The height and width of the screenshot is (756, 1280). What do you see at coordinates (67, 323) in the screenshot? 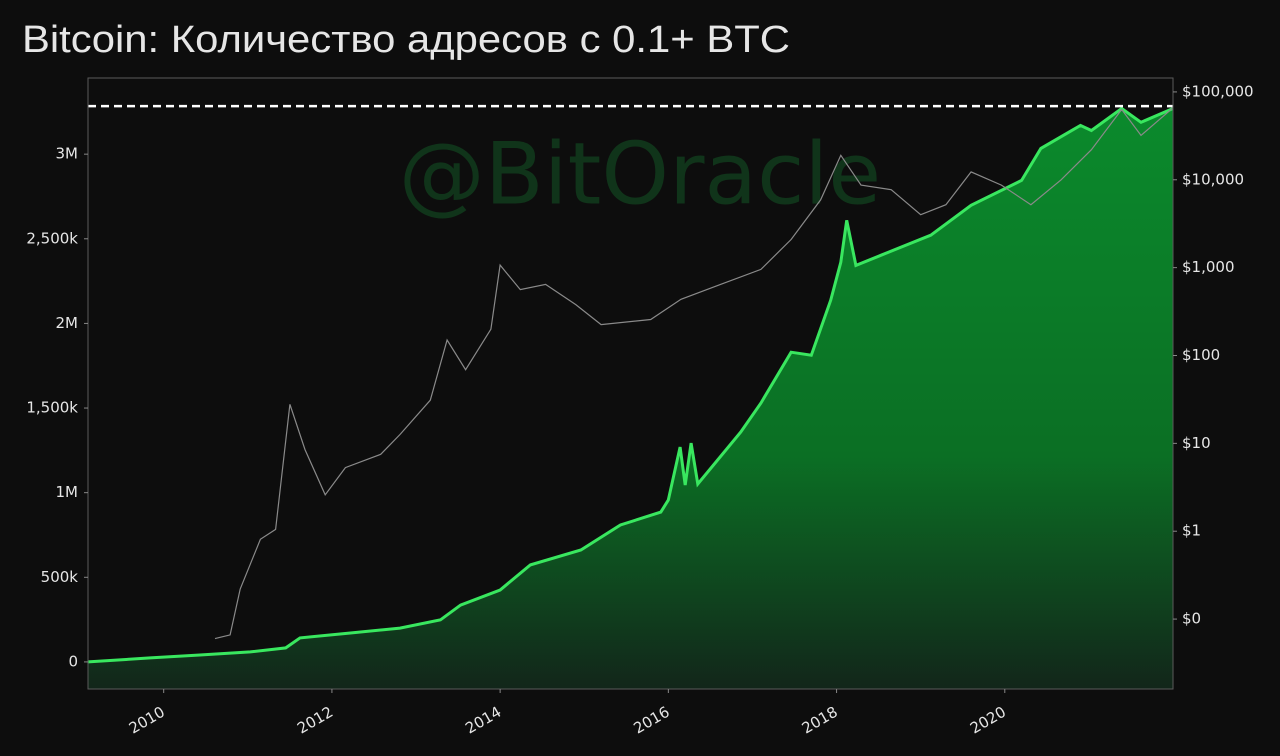
I see `y-tick-label: 2M` at bounding box center [67, 323].